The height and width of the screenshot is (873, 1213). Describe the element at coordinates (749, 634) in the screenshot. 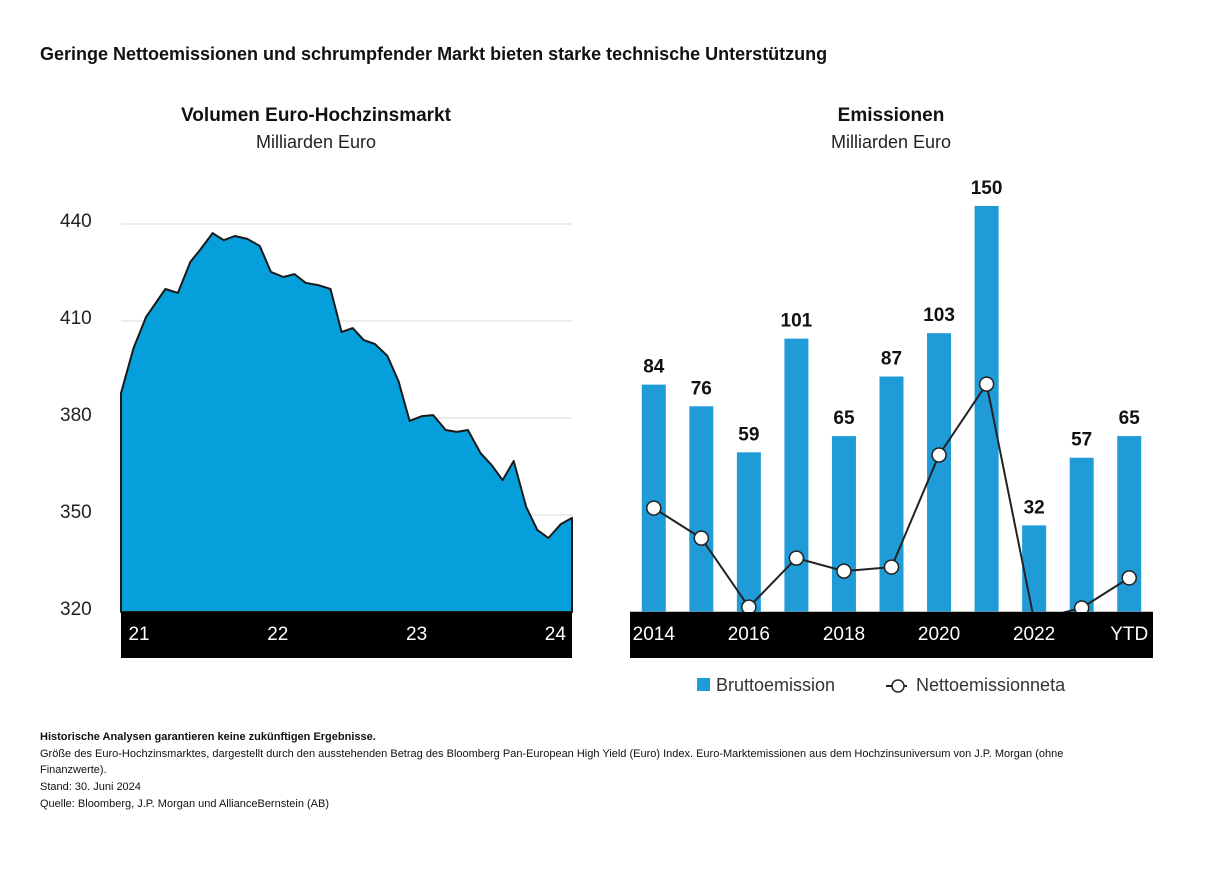

I see `x-tick-label: 2016` at that location.